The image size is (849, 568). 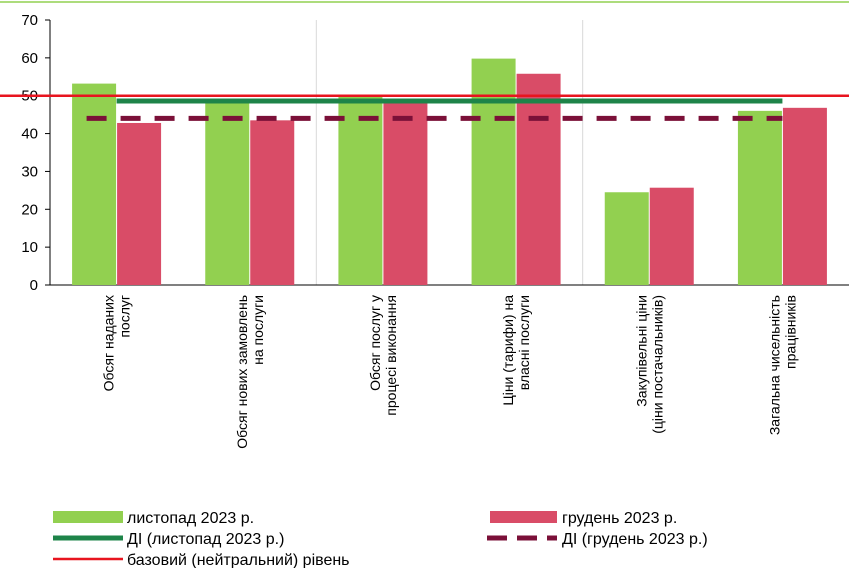 What do you see at coordinates (635, 539) in the screenshot?
I see `legend-label-di-december: ДІ (грудень 2023 р.)` at bounding box center [635, 539].